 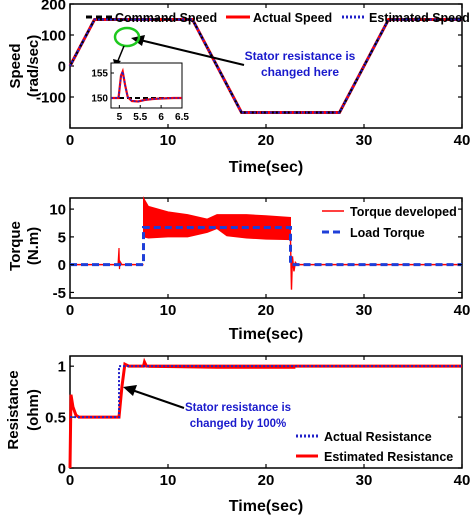 I want to click on inset-xtick-label: 6.5, so click(x=182, y=117).